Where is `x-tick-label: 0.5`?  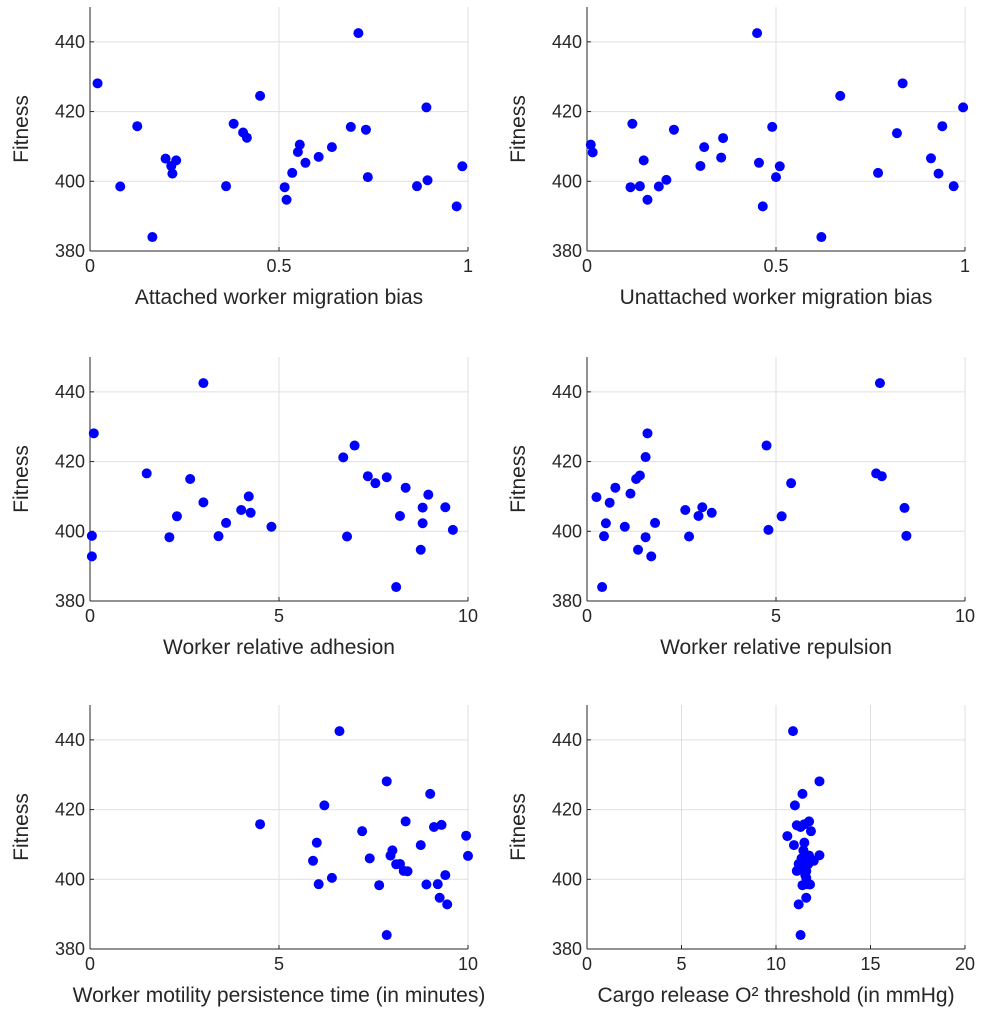
x-tick-label: 0.5 is located at coordinates (775, 266).